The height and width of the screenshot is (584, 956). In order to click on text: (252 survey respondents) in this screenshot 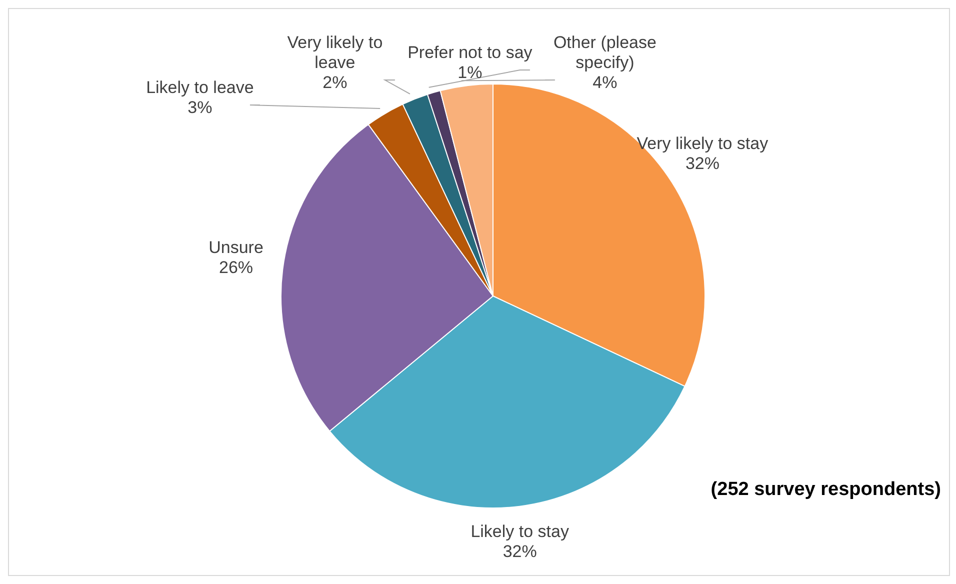, I will do `click(825, 490)`.